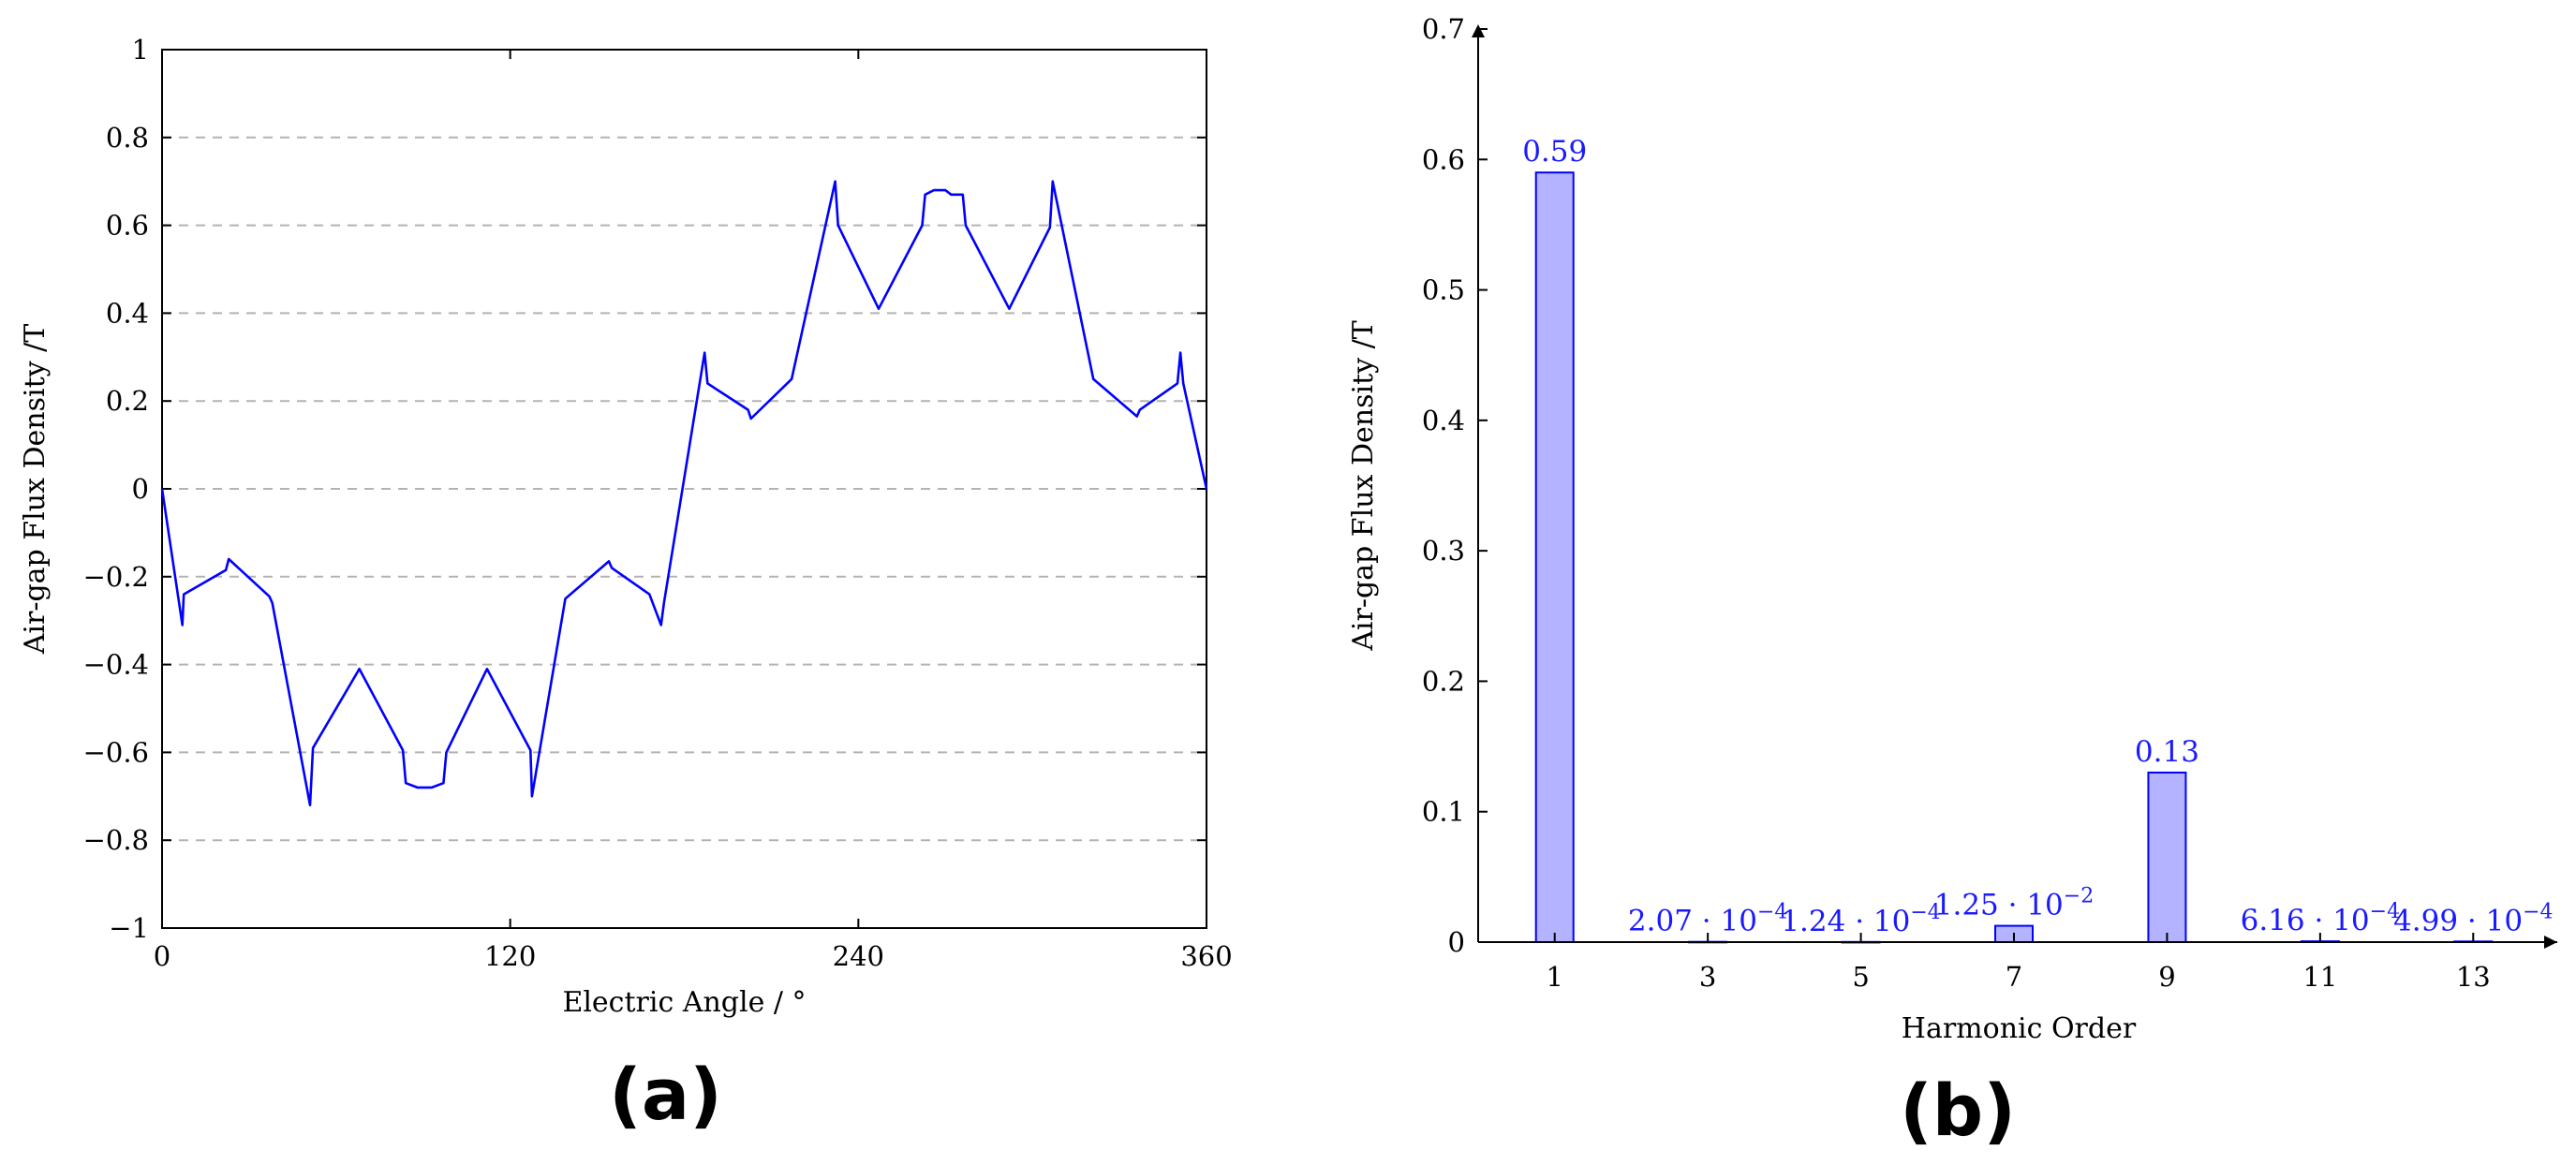 This screenshot has width=2576, height=1165. I want to click on chart-a-y-tick-label: 0.8, so click(128, 138).